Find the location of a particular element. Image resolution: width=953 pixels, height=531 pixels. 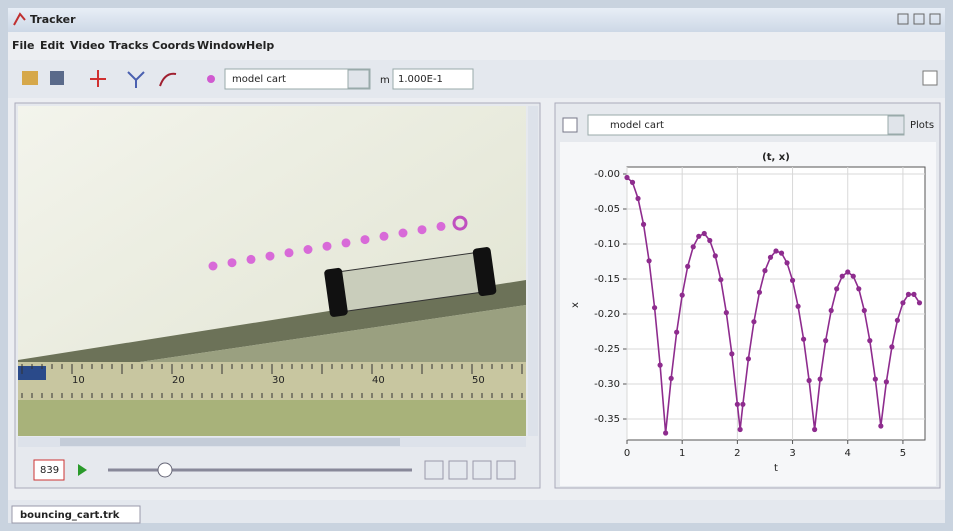

axes-button is located at coordinates (98, 78).